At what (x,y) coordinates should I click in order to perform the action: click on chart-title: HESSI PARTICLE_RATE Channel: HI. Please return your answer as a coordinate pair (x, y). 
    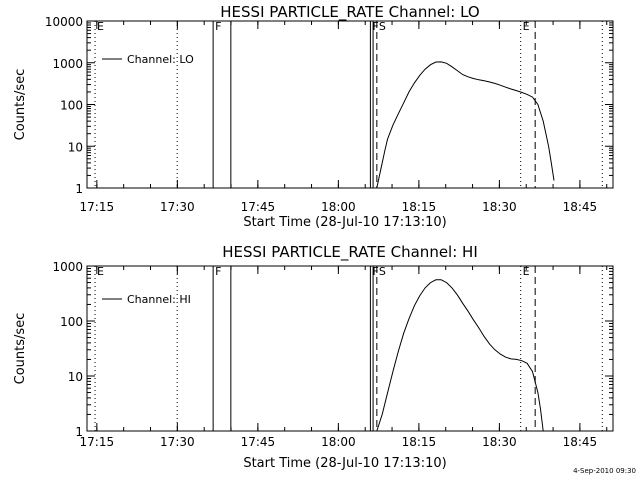
    Looking at the image, I should click on (350, 252).